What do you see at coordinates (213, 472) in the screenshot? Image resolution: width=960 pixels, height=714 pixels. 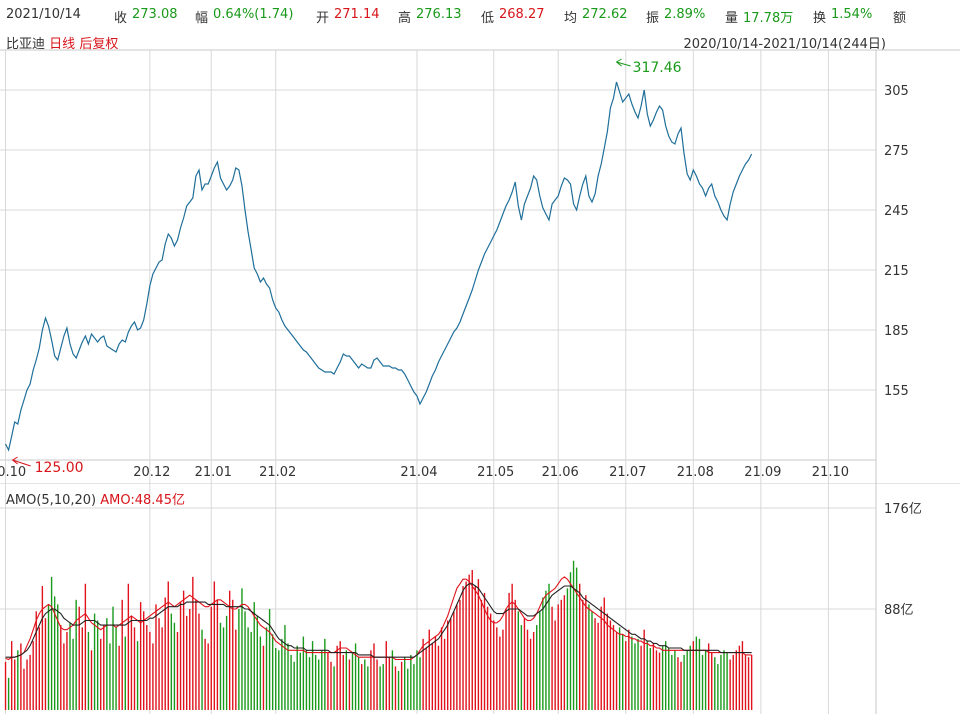 I see `xtick-label: 21.01` at bounding box center [213, 472].